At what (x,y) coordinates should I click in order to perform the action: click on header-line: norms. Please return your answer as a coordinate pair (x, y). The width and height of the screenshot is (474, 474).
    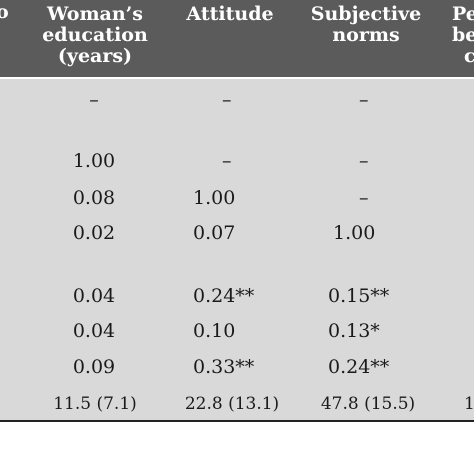
    Looking at the image, I should click on (366, 35).